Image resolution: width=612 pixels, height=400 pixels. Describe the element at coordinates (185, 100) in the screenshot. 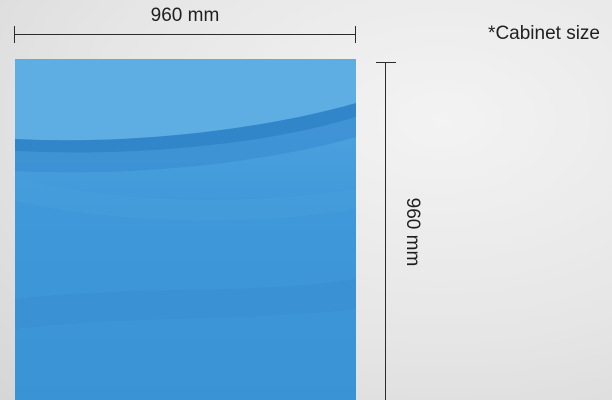

I see `panel-top-highlight` at that location.